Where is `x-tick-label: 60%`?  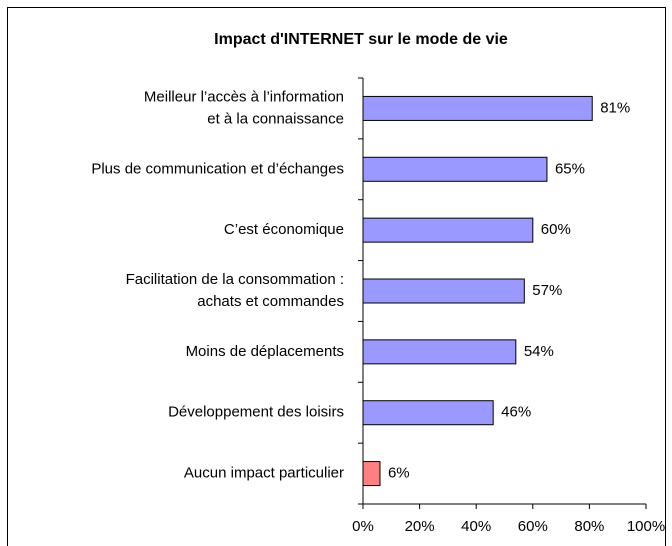 x-tick-label: 60% is located at coordinates (533, 526).